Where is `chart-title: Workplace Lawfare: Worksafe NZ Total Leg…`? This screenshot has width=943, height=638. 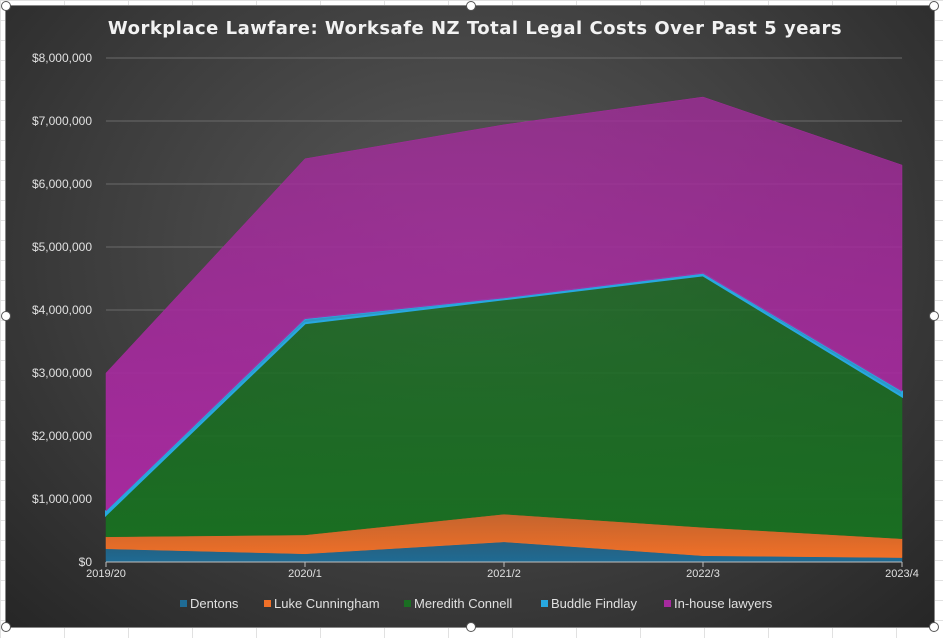 chart-title: Workplace Lawfare: Worksafe NZ Total Leg… is located at coordinates (475, 28).